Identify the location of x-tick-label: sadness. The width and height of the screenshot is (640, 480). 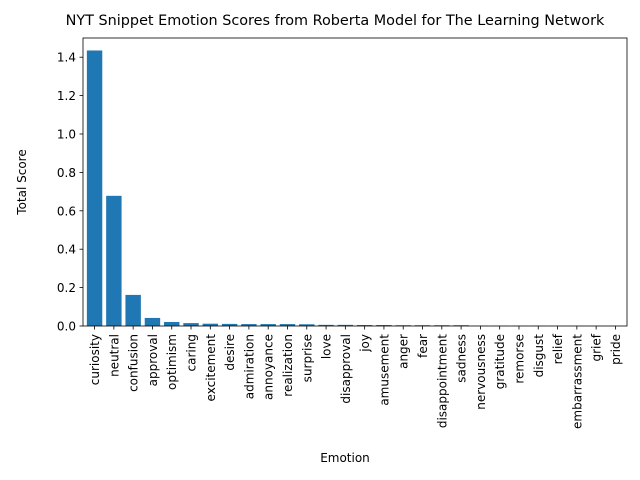
(462, 358).